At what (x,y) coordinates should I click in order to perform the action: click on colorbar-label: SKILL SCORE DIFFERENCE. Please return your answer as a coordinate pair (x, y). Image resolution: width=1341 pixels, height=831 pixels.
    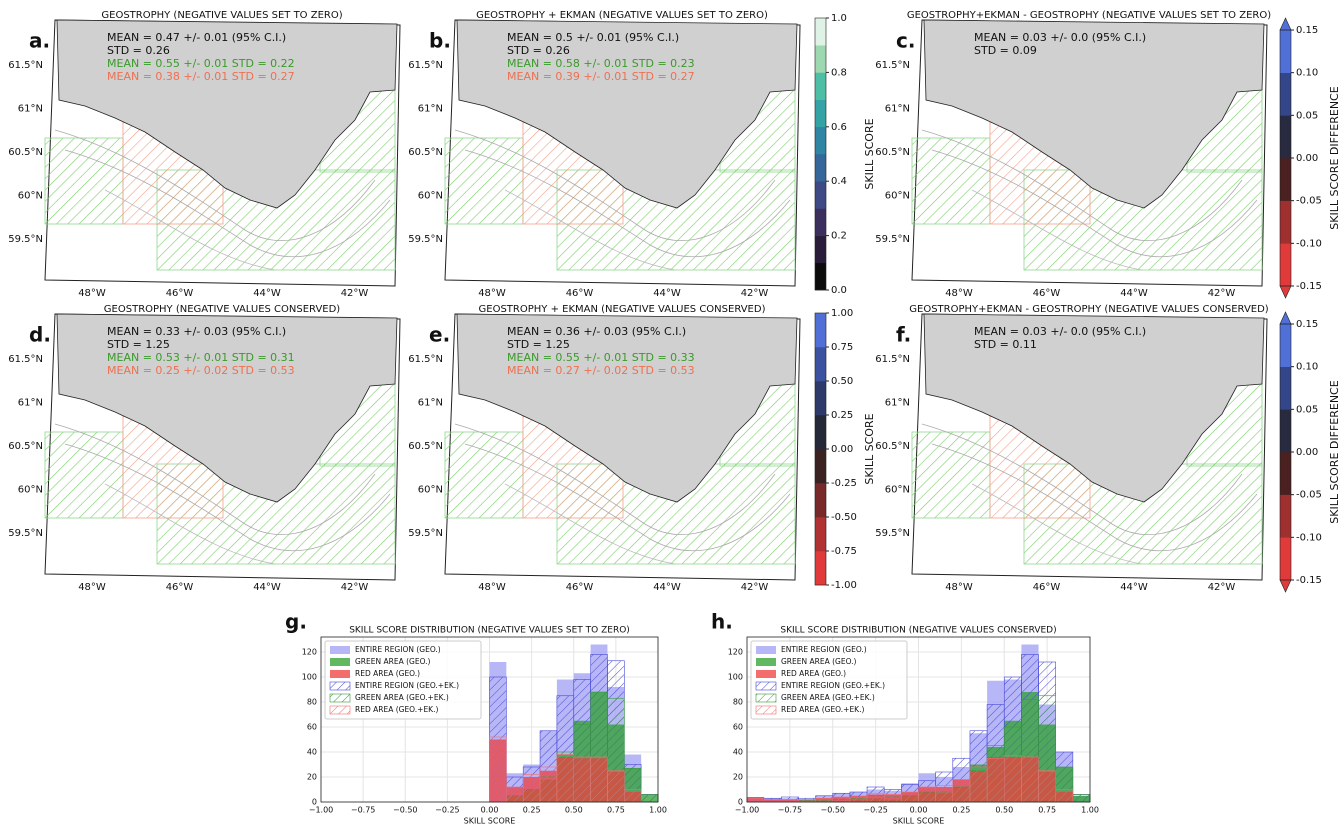
    Looking at the image, I should click on (1334, 451).